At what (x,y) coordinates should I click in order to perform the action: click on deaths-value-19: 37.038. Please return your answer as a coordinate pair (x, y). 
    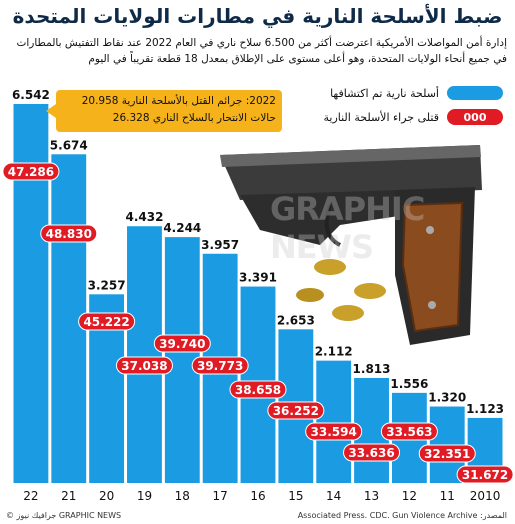
    Looking at the image, I should click on (144, 366).